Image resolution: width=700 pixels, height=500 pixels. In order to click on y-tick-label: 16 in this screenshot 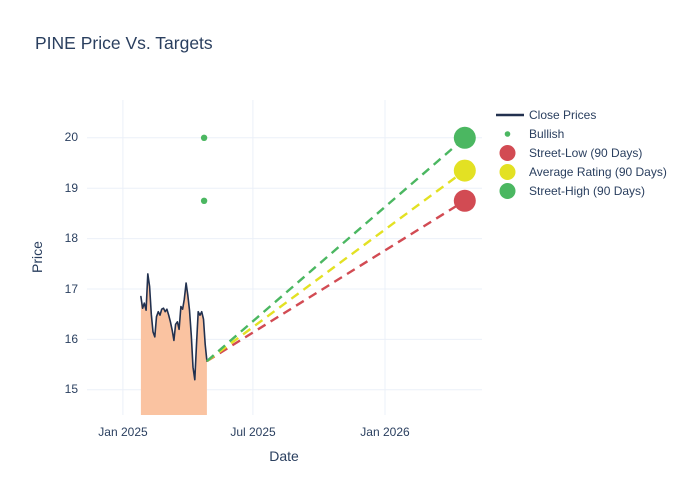, I will do `click(71, 339)`.